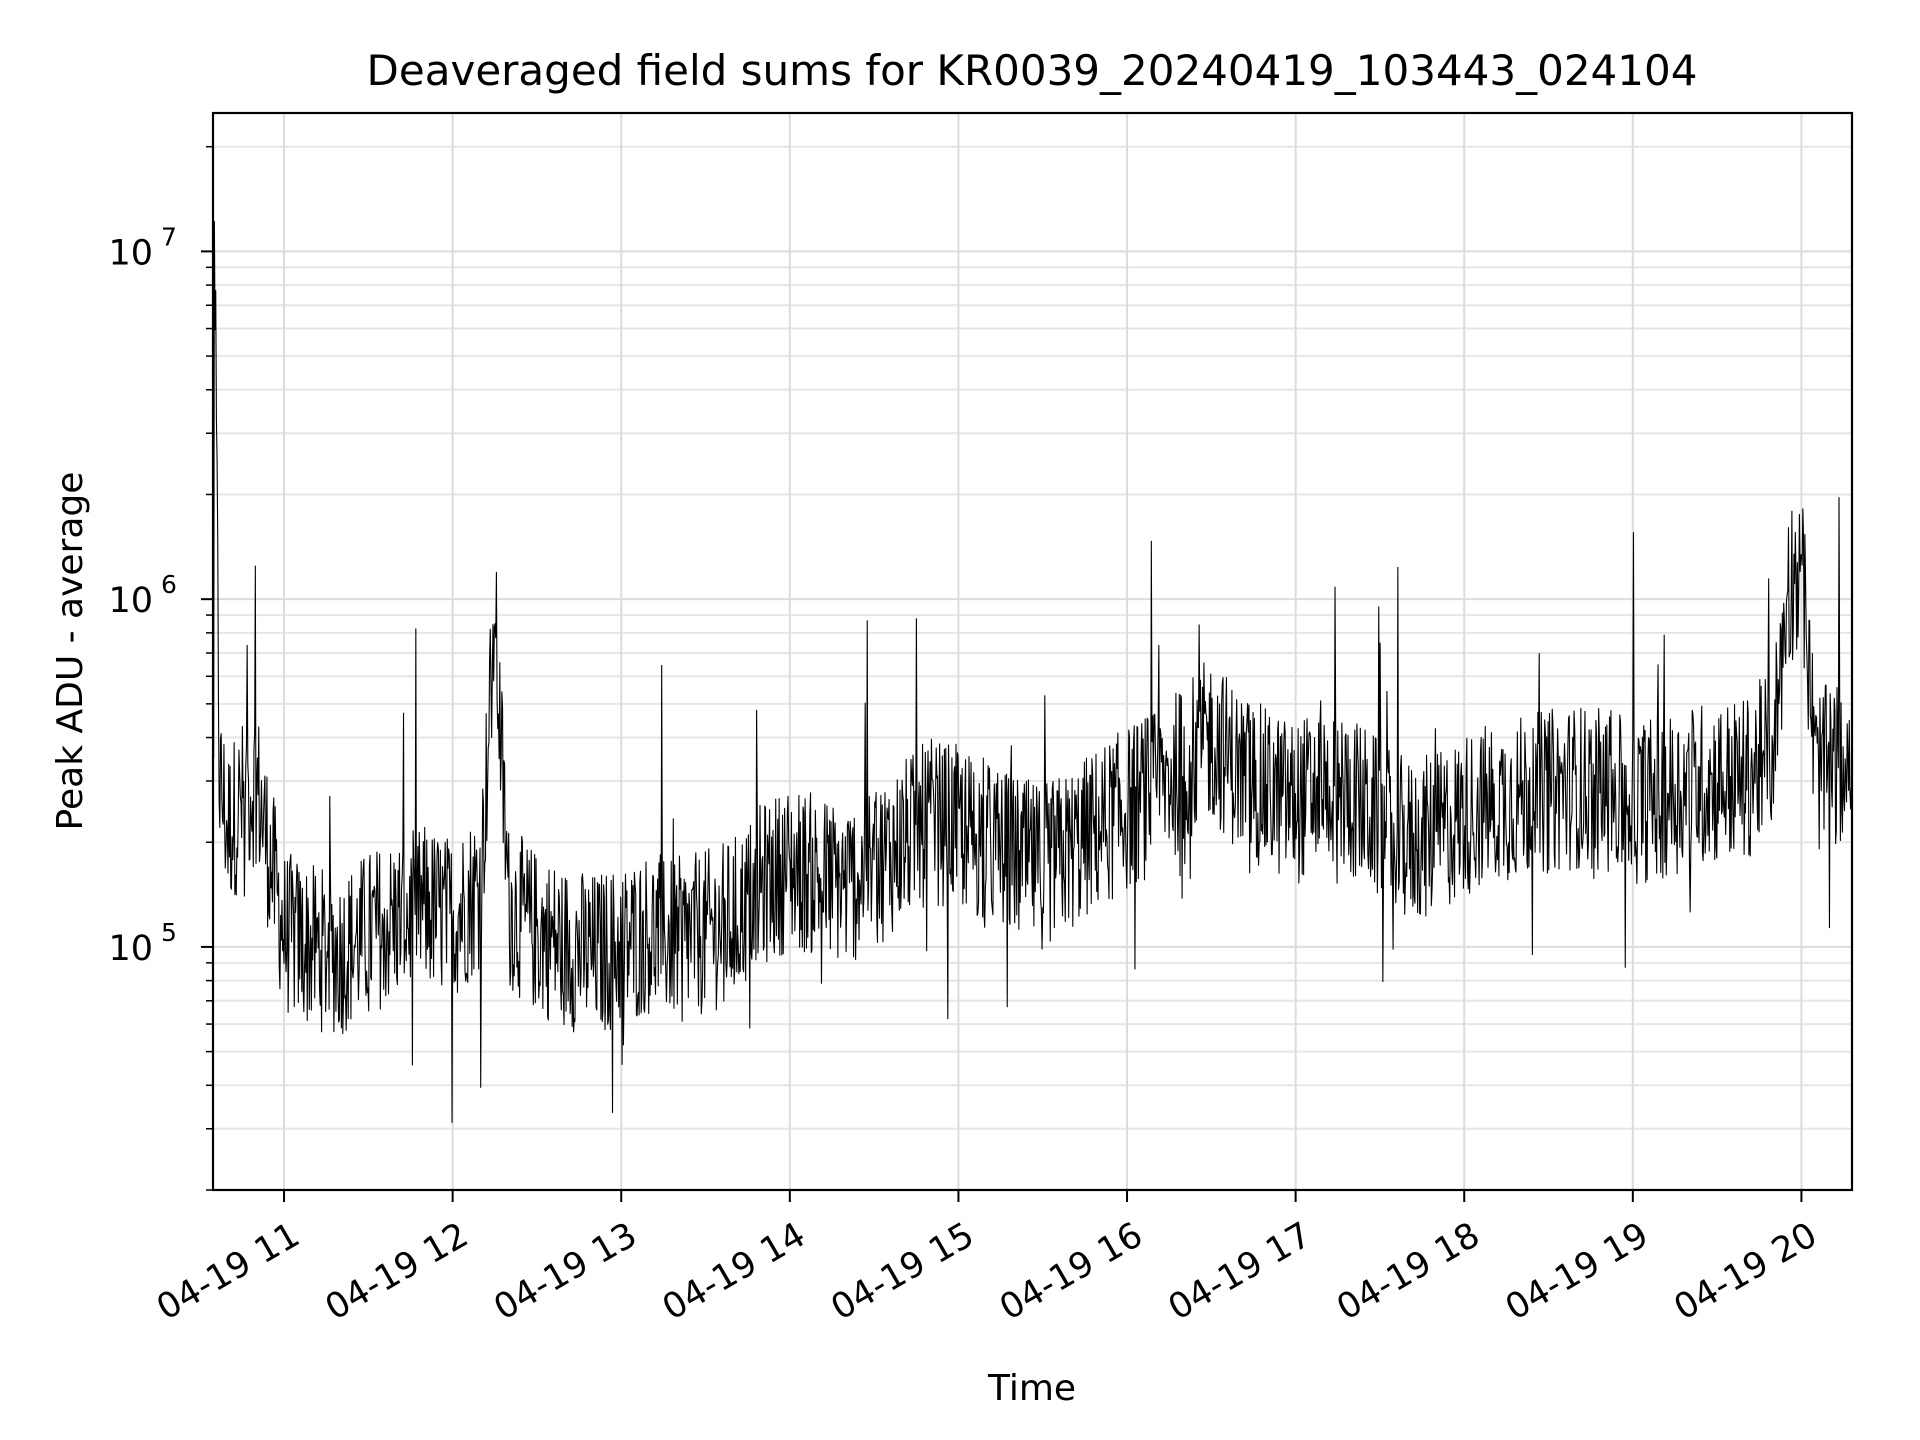  What do you see at coordinates (160, 668) in the screenshot?
I see `y-axis: 10 5 10 6 10 7` at bounding box center [160, 668].